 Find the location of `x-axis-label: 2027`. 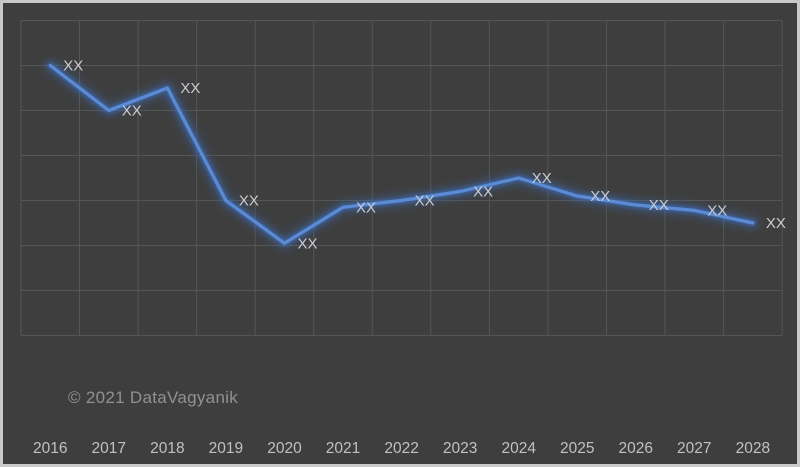

x-axis-label: 2027 is located at coordinates (694, 448).